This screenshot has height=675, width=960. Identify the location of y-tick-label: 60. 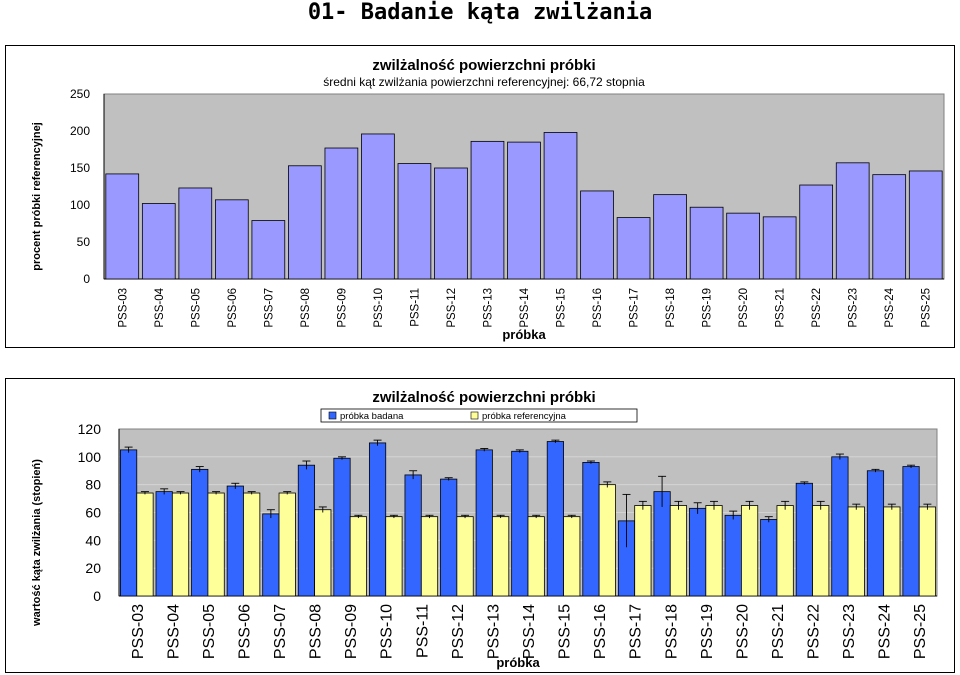
(93, 513).